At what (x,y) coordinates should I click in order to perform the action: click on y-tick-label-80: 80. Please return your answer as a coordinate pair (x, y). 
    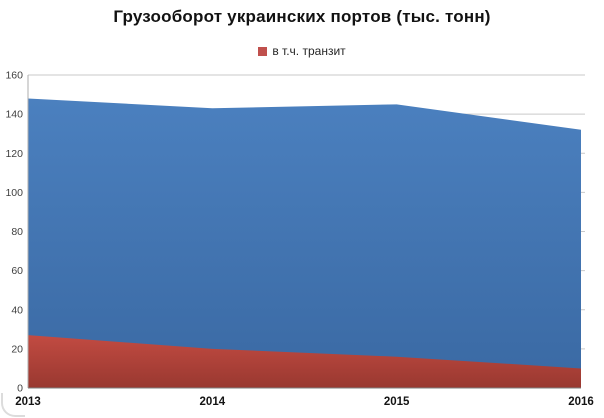
    Looking at the image, I should click on (17, 232).